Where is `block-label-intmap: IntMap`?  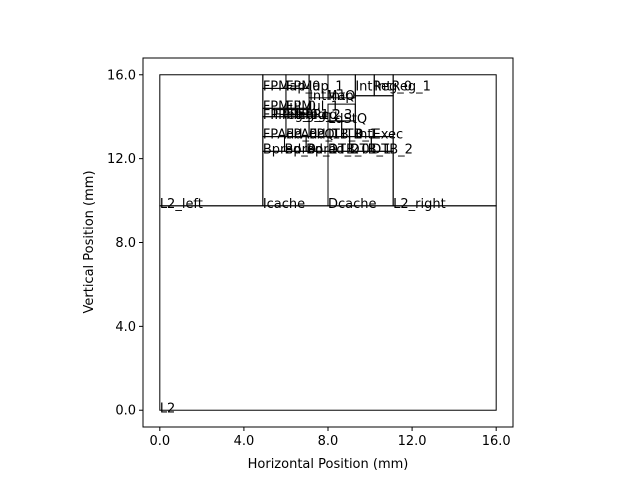
block-label-intmap: IntMap is located at coordinates (331, 96).